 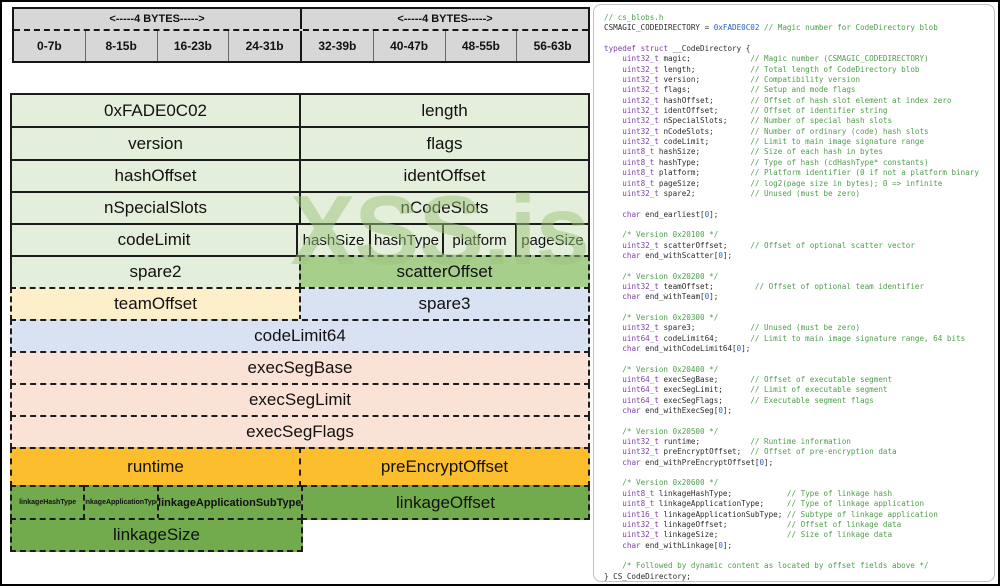 What do you see at coordinates (155, 467) in the screenshot?
I see `struct-cell: runtime` at bounding box center [155, 467].